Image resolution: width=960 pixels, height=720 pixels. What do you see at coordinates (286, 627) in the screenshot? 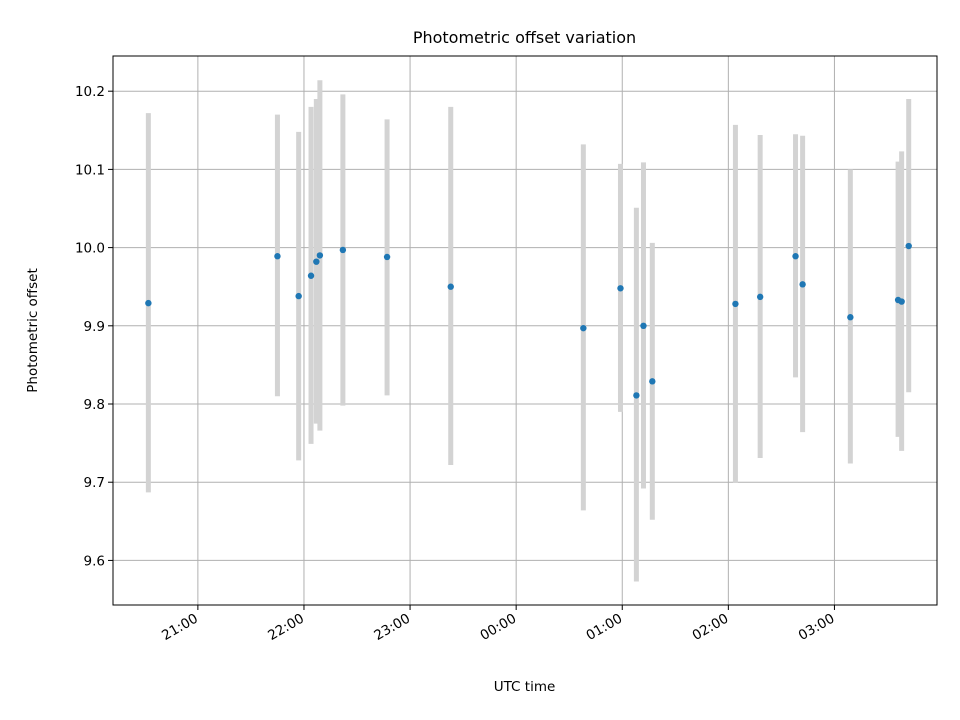
I see `x-tick-label: 22:00` at bounding box center [286, 627].